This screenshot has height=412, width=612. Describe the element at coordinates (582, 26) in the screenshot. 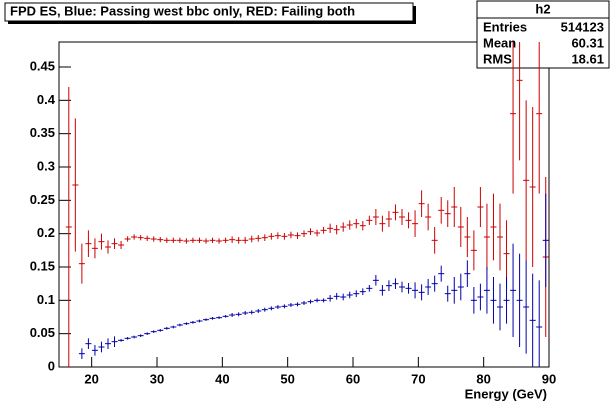

I see `stats-value: 514123` at that location.